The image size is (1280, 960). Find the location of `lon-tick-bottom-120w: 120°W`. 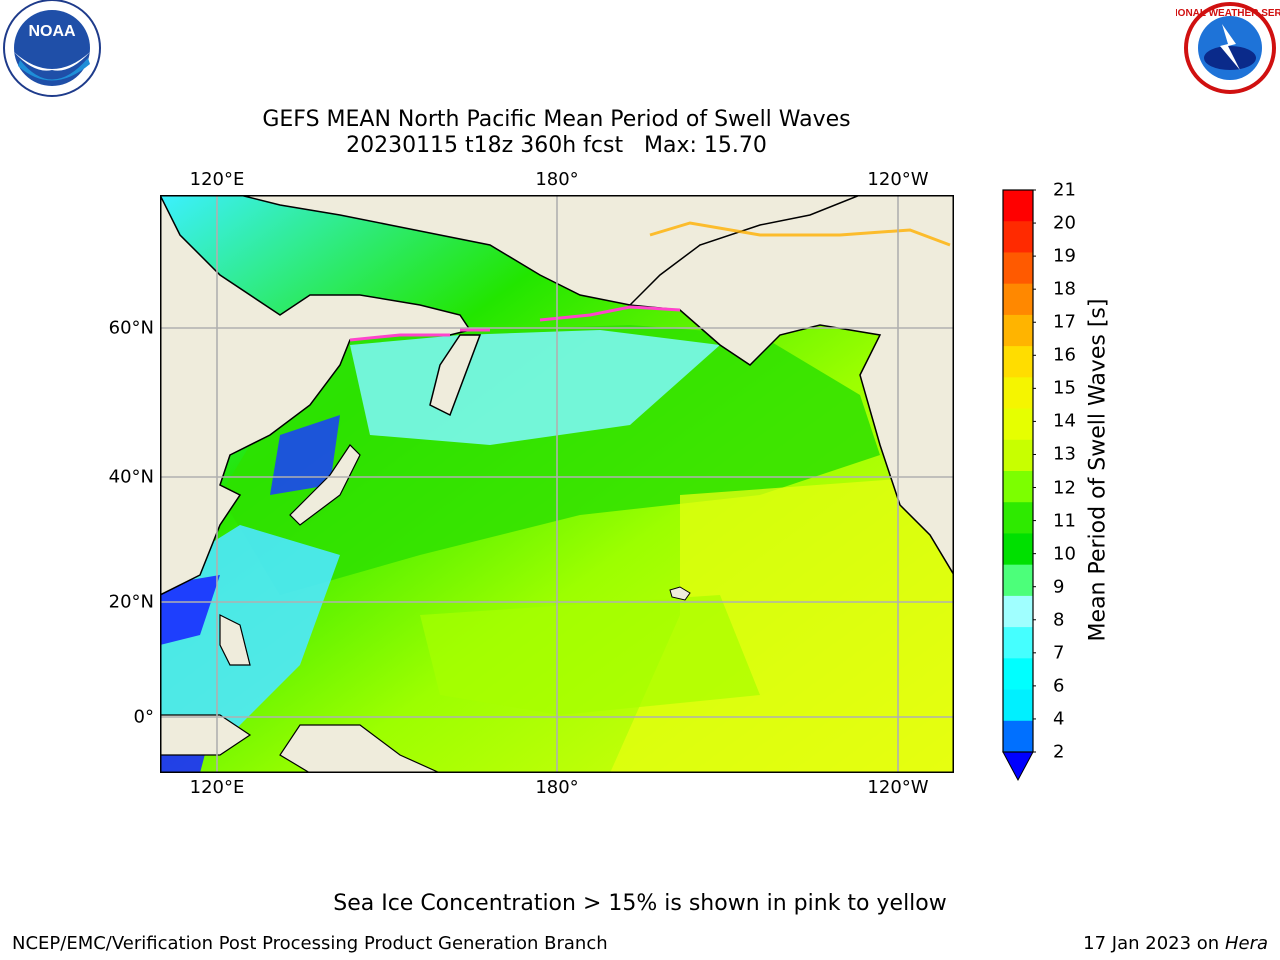

lon-tick-bottom-120w: 120°W is located at coordinates (898, 787).